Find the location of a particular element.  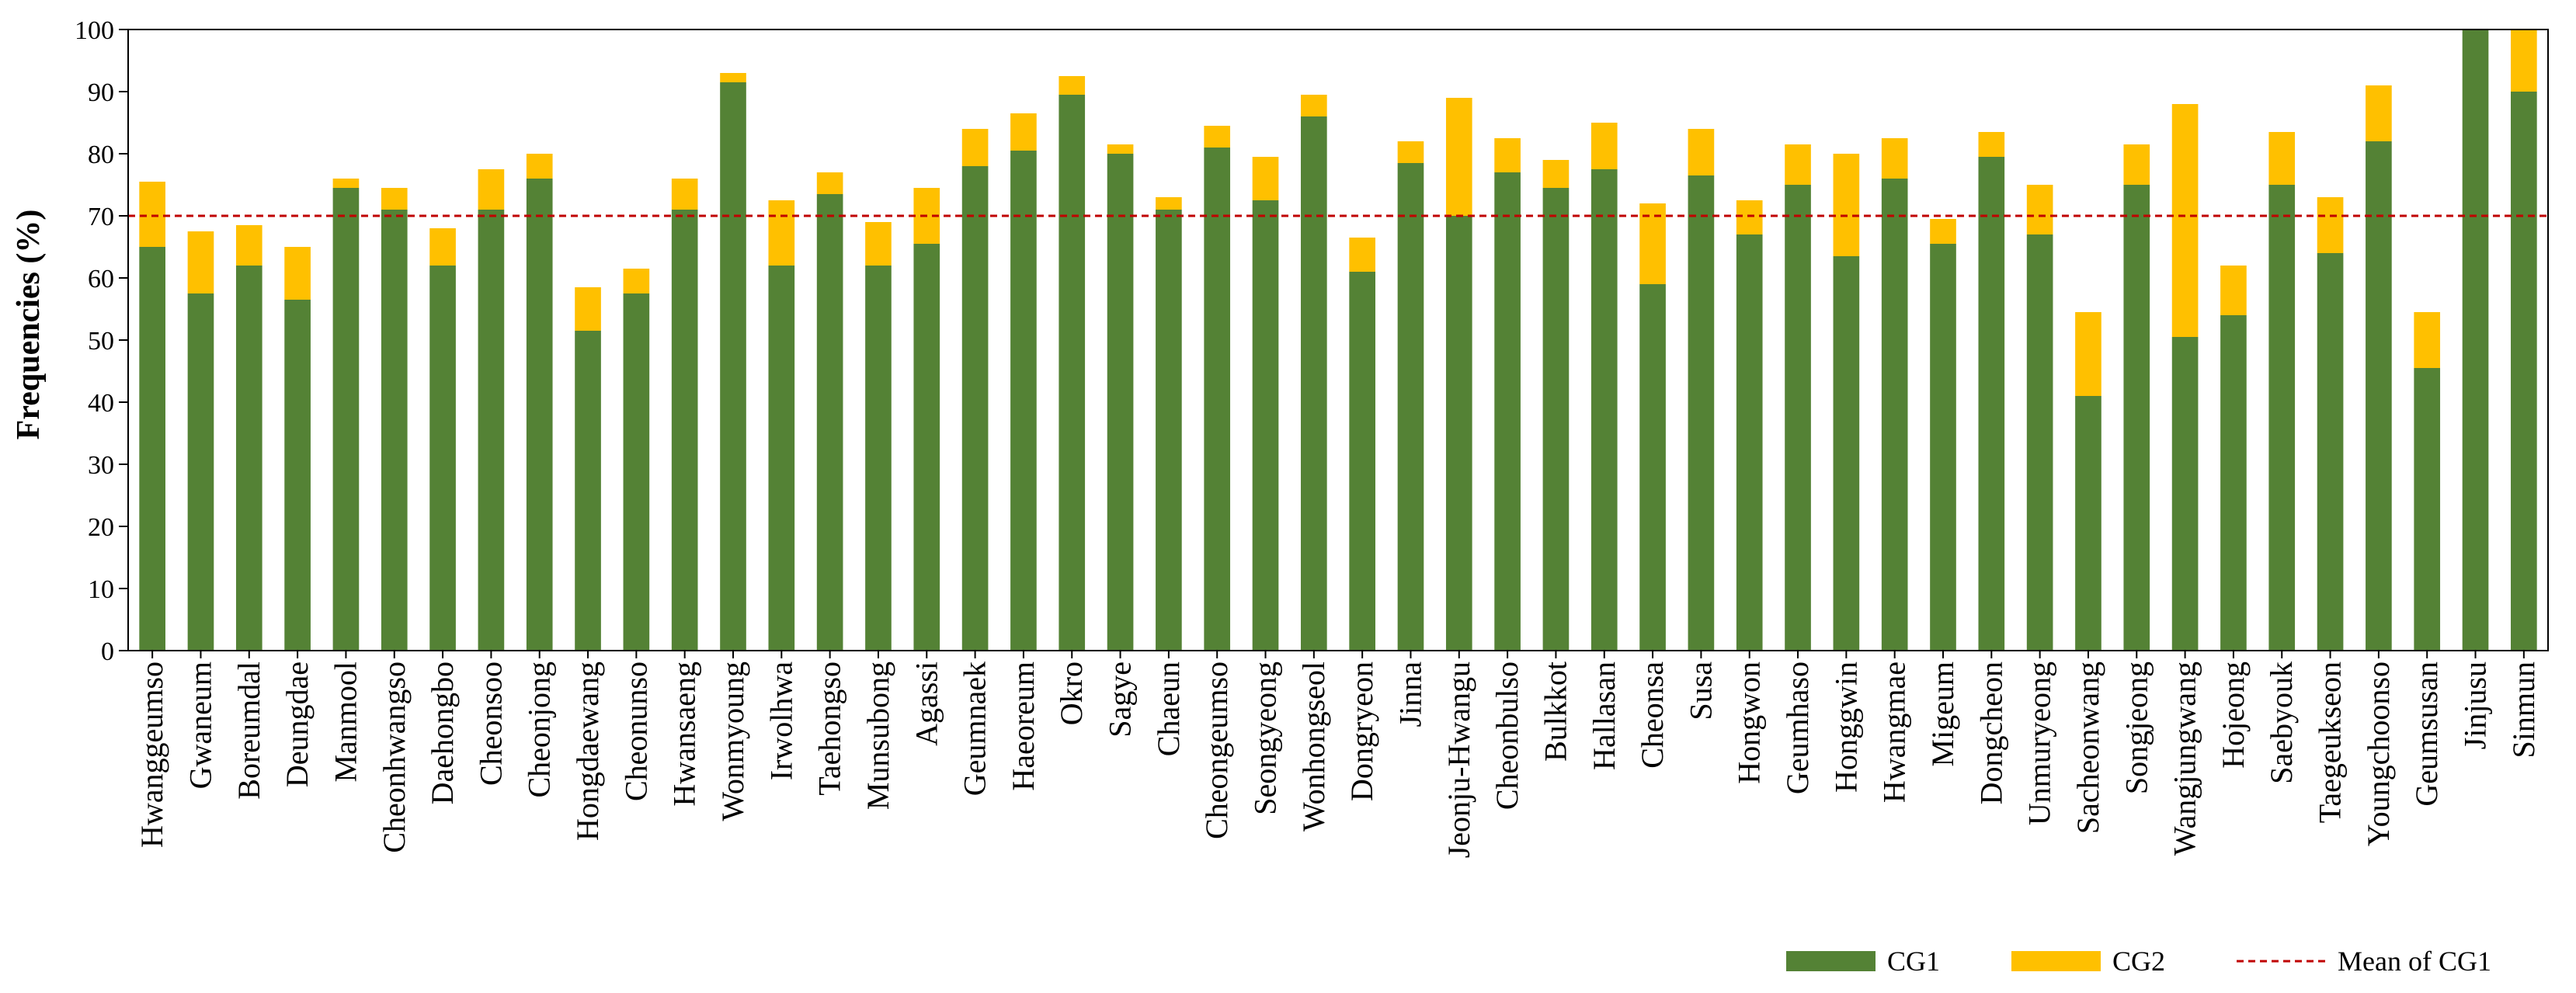

x-tick-label: Wonmyoung is located at coordinates (732, 741).